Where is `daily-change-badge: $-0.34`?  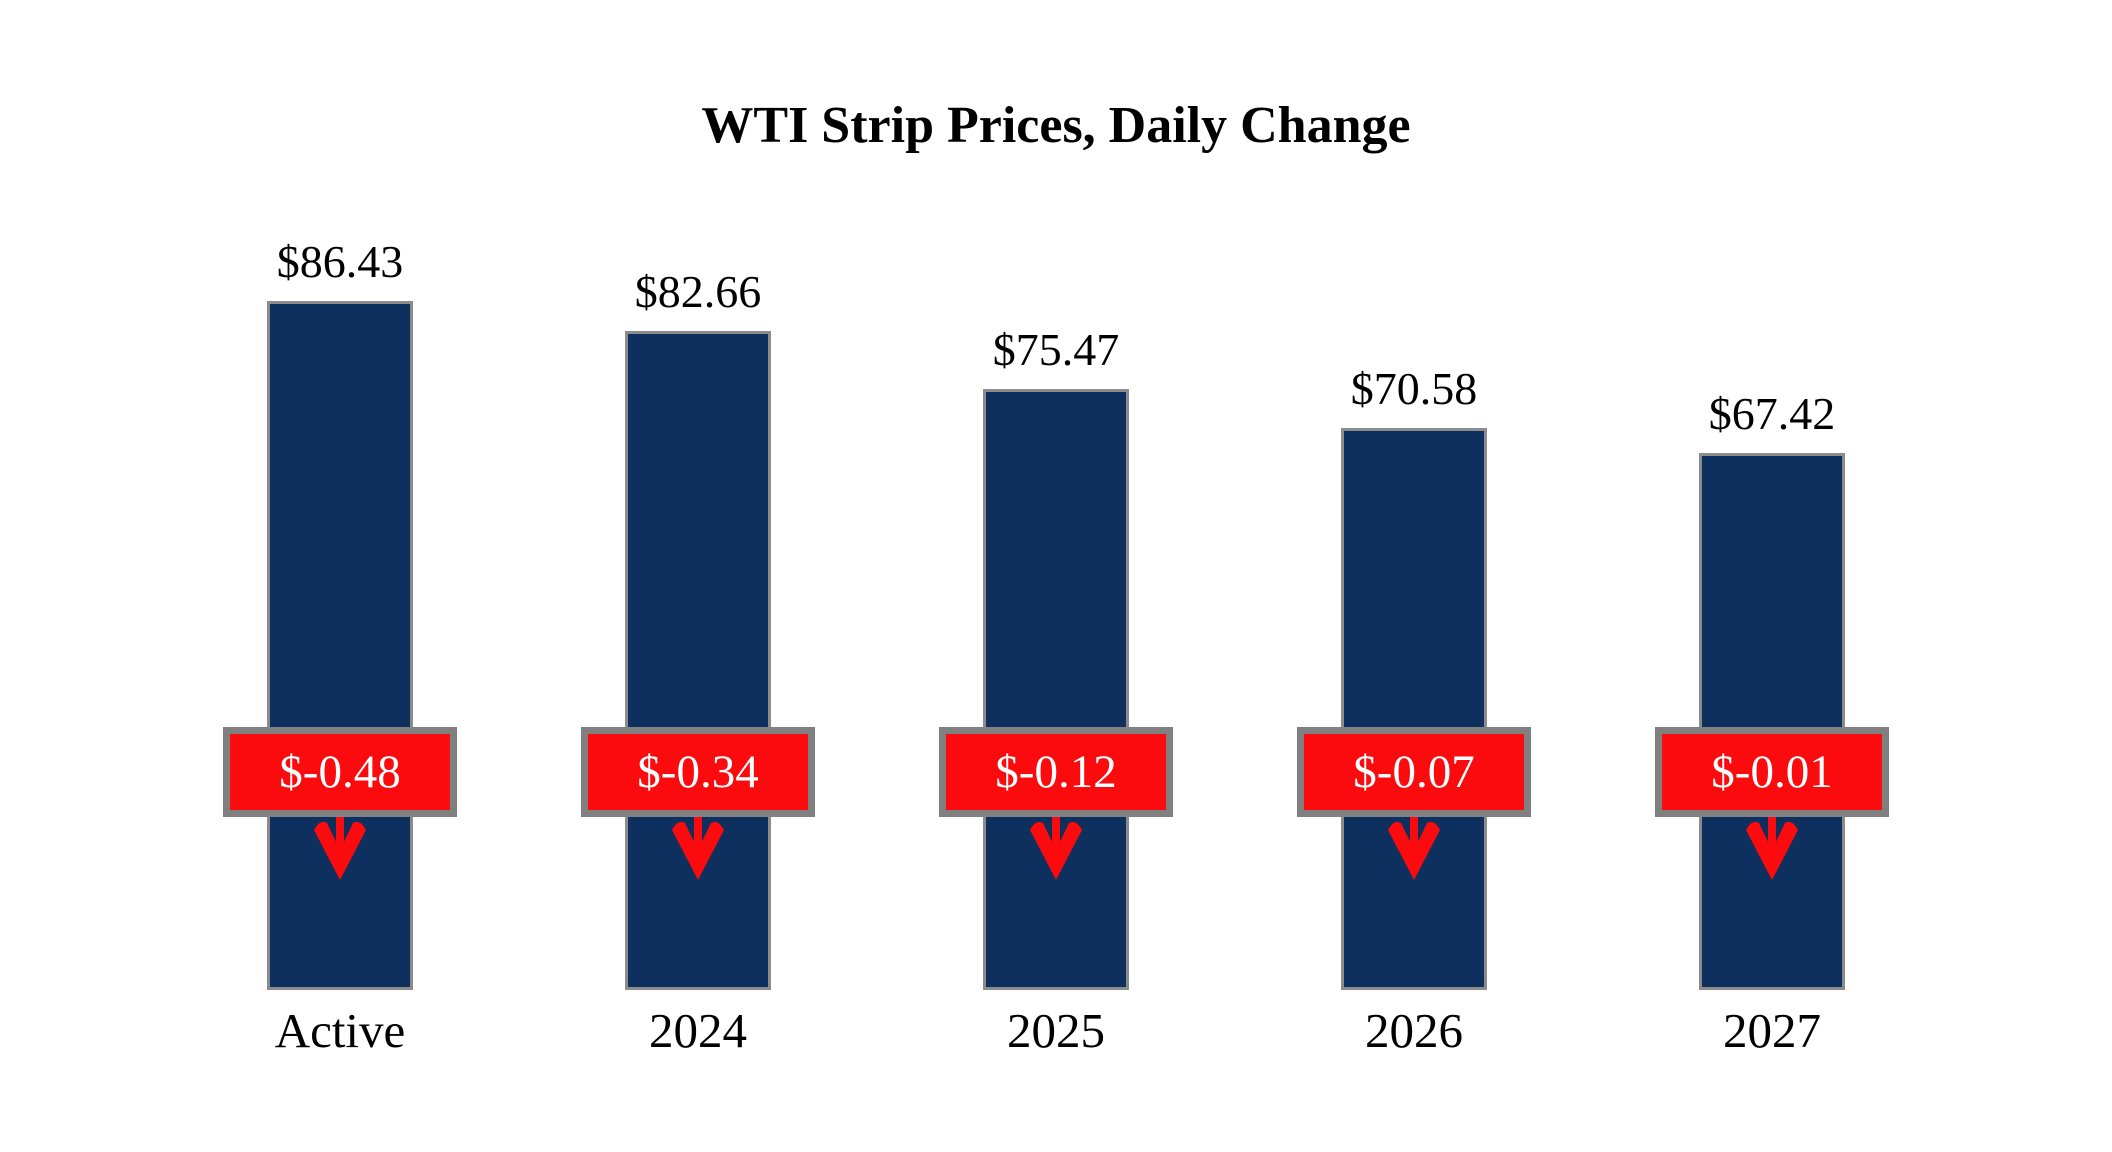
daily-change-badge: $-0.34 is located at coordinates (698, 772).